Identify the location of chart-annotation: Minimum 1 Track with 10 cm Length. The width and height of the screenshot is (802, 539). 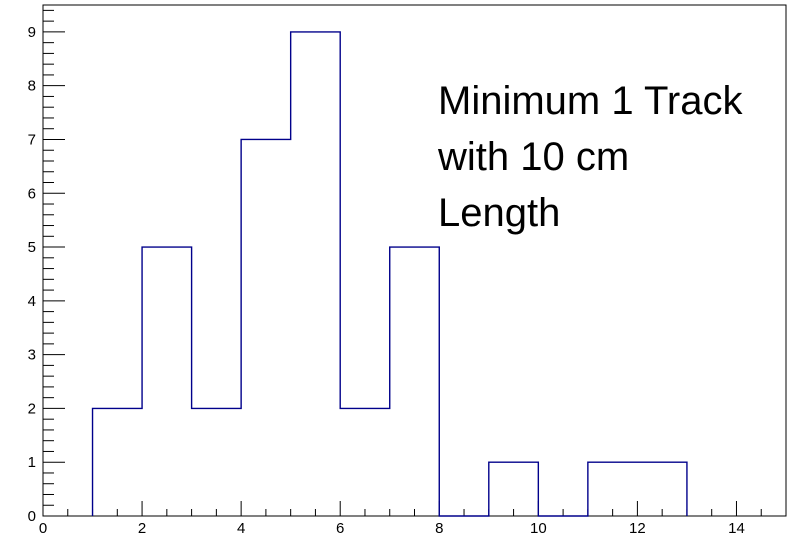
(590, 157).